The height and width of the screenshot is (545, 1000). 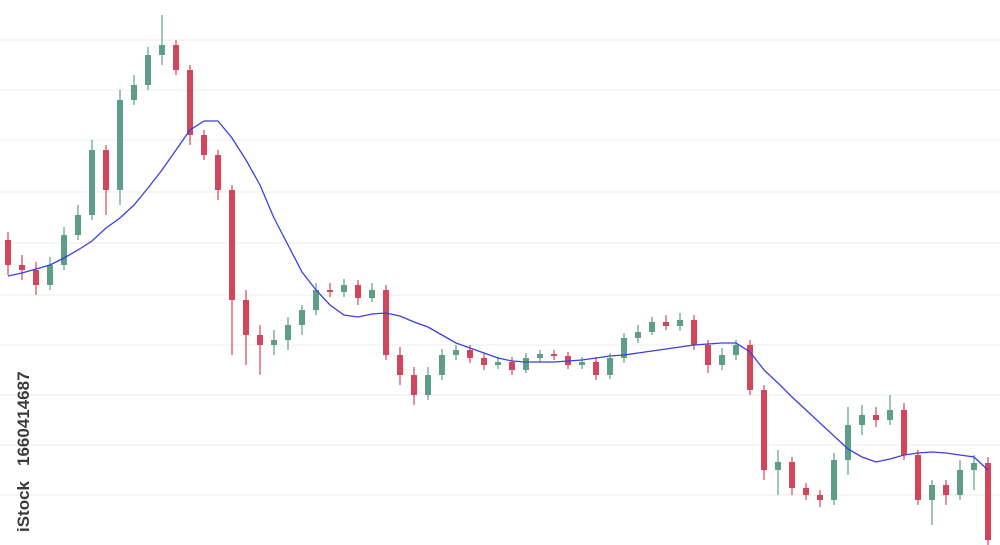 I want to click on watermark: iStock 1660414687, so click(x=23, y=451).